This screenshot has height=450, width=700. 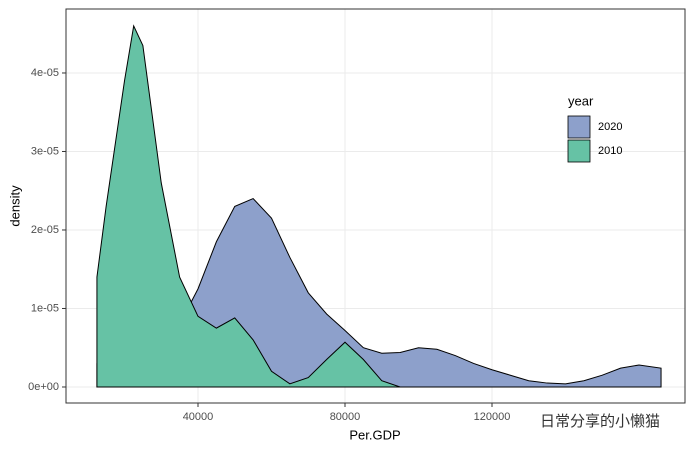 What do you see at coordinates (45, 151) in the screenshot?
I see `y-tick-label: 3e-05` at bounding box center [45, 151].